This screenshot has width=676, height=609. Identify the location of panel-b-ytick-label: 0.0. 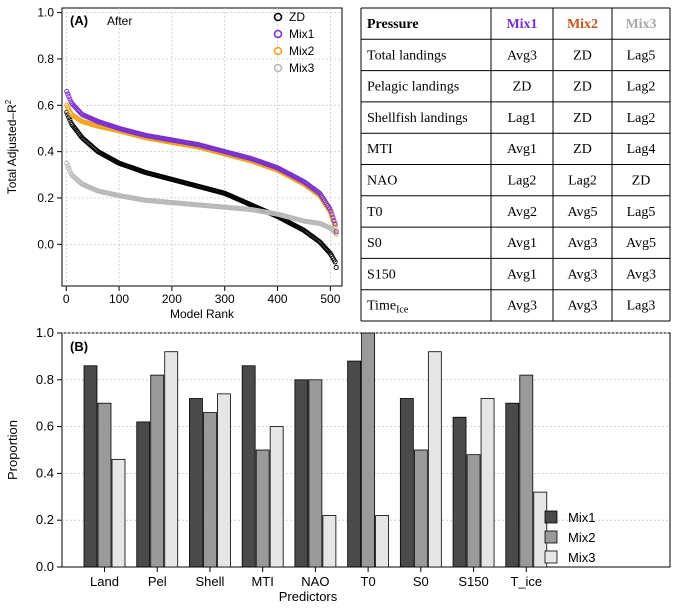
(45, 566).